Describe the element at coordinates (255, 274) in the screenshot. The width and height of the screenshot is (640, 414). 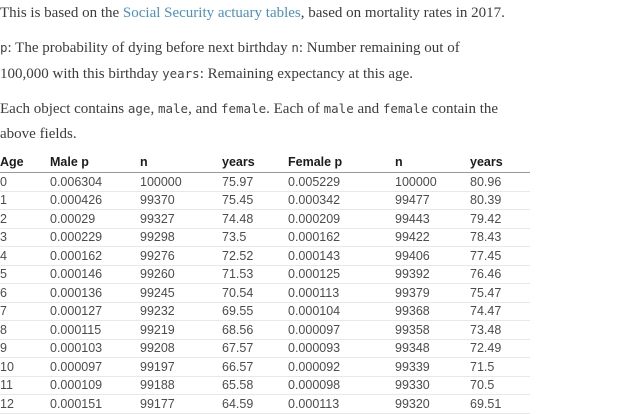
I see `table-cell: 71.53` at that location.